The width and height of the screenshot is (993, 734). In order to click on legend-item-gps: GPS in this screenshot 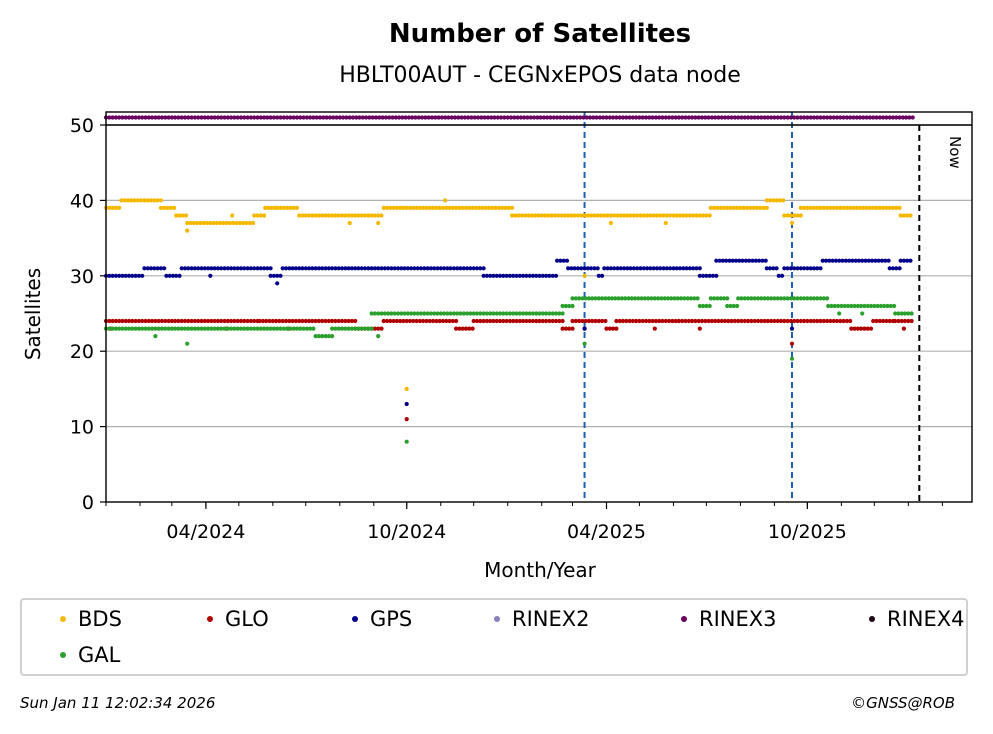, I will do `click(382, 619)`.